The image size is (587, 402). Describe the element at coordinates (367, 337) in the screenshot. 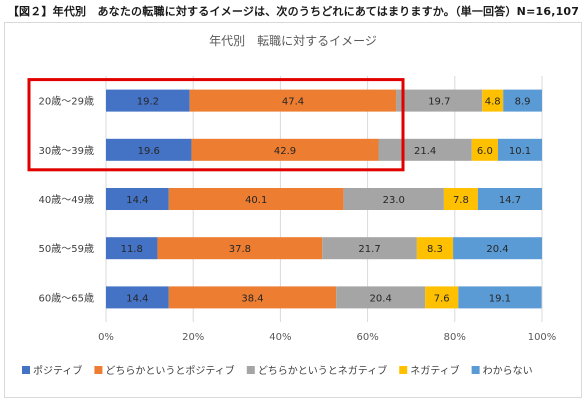

I see `x-tick-label: 60%` at that location.